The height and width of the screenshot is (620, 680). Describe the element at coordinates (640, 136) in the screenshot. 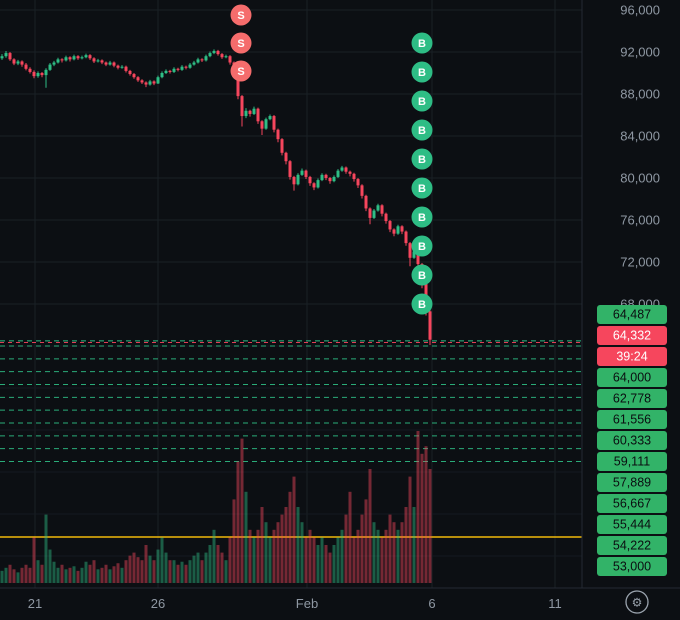

I see `price-axis-label: 84,000` at that location.